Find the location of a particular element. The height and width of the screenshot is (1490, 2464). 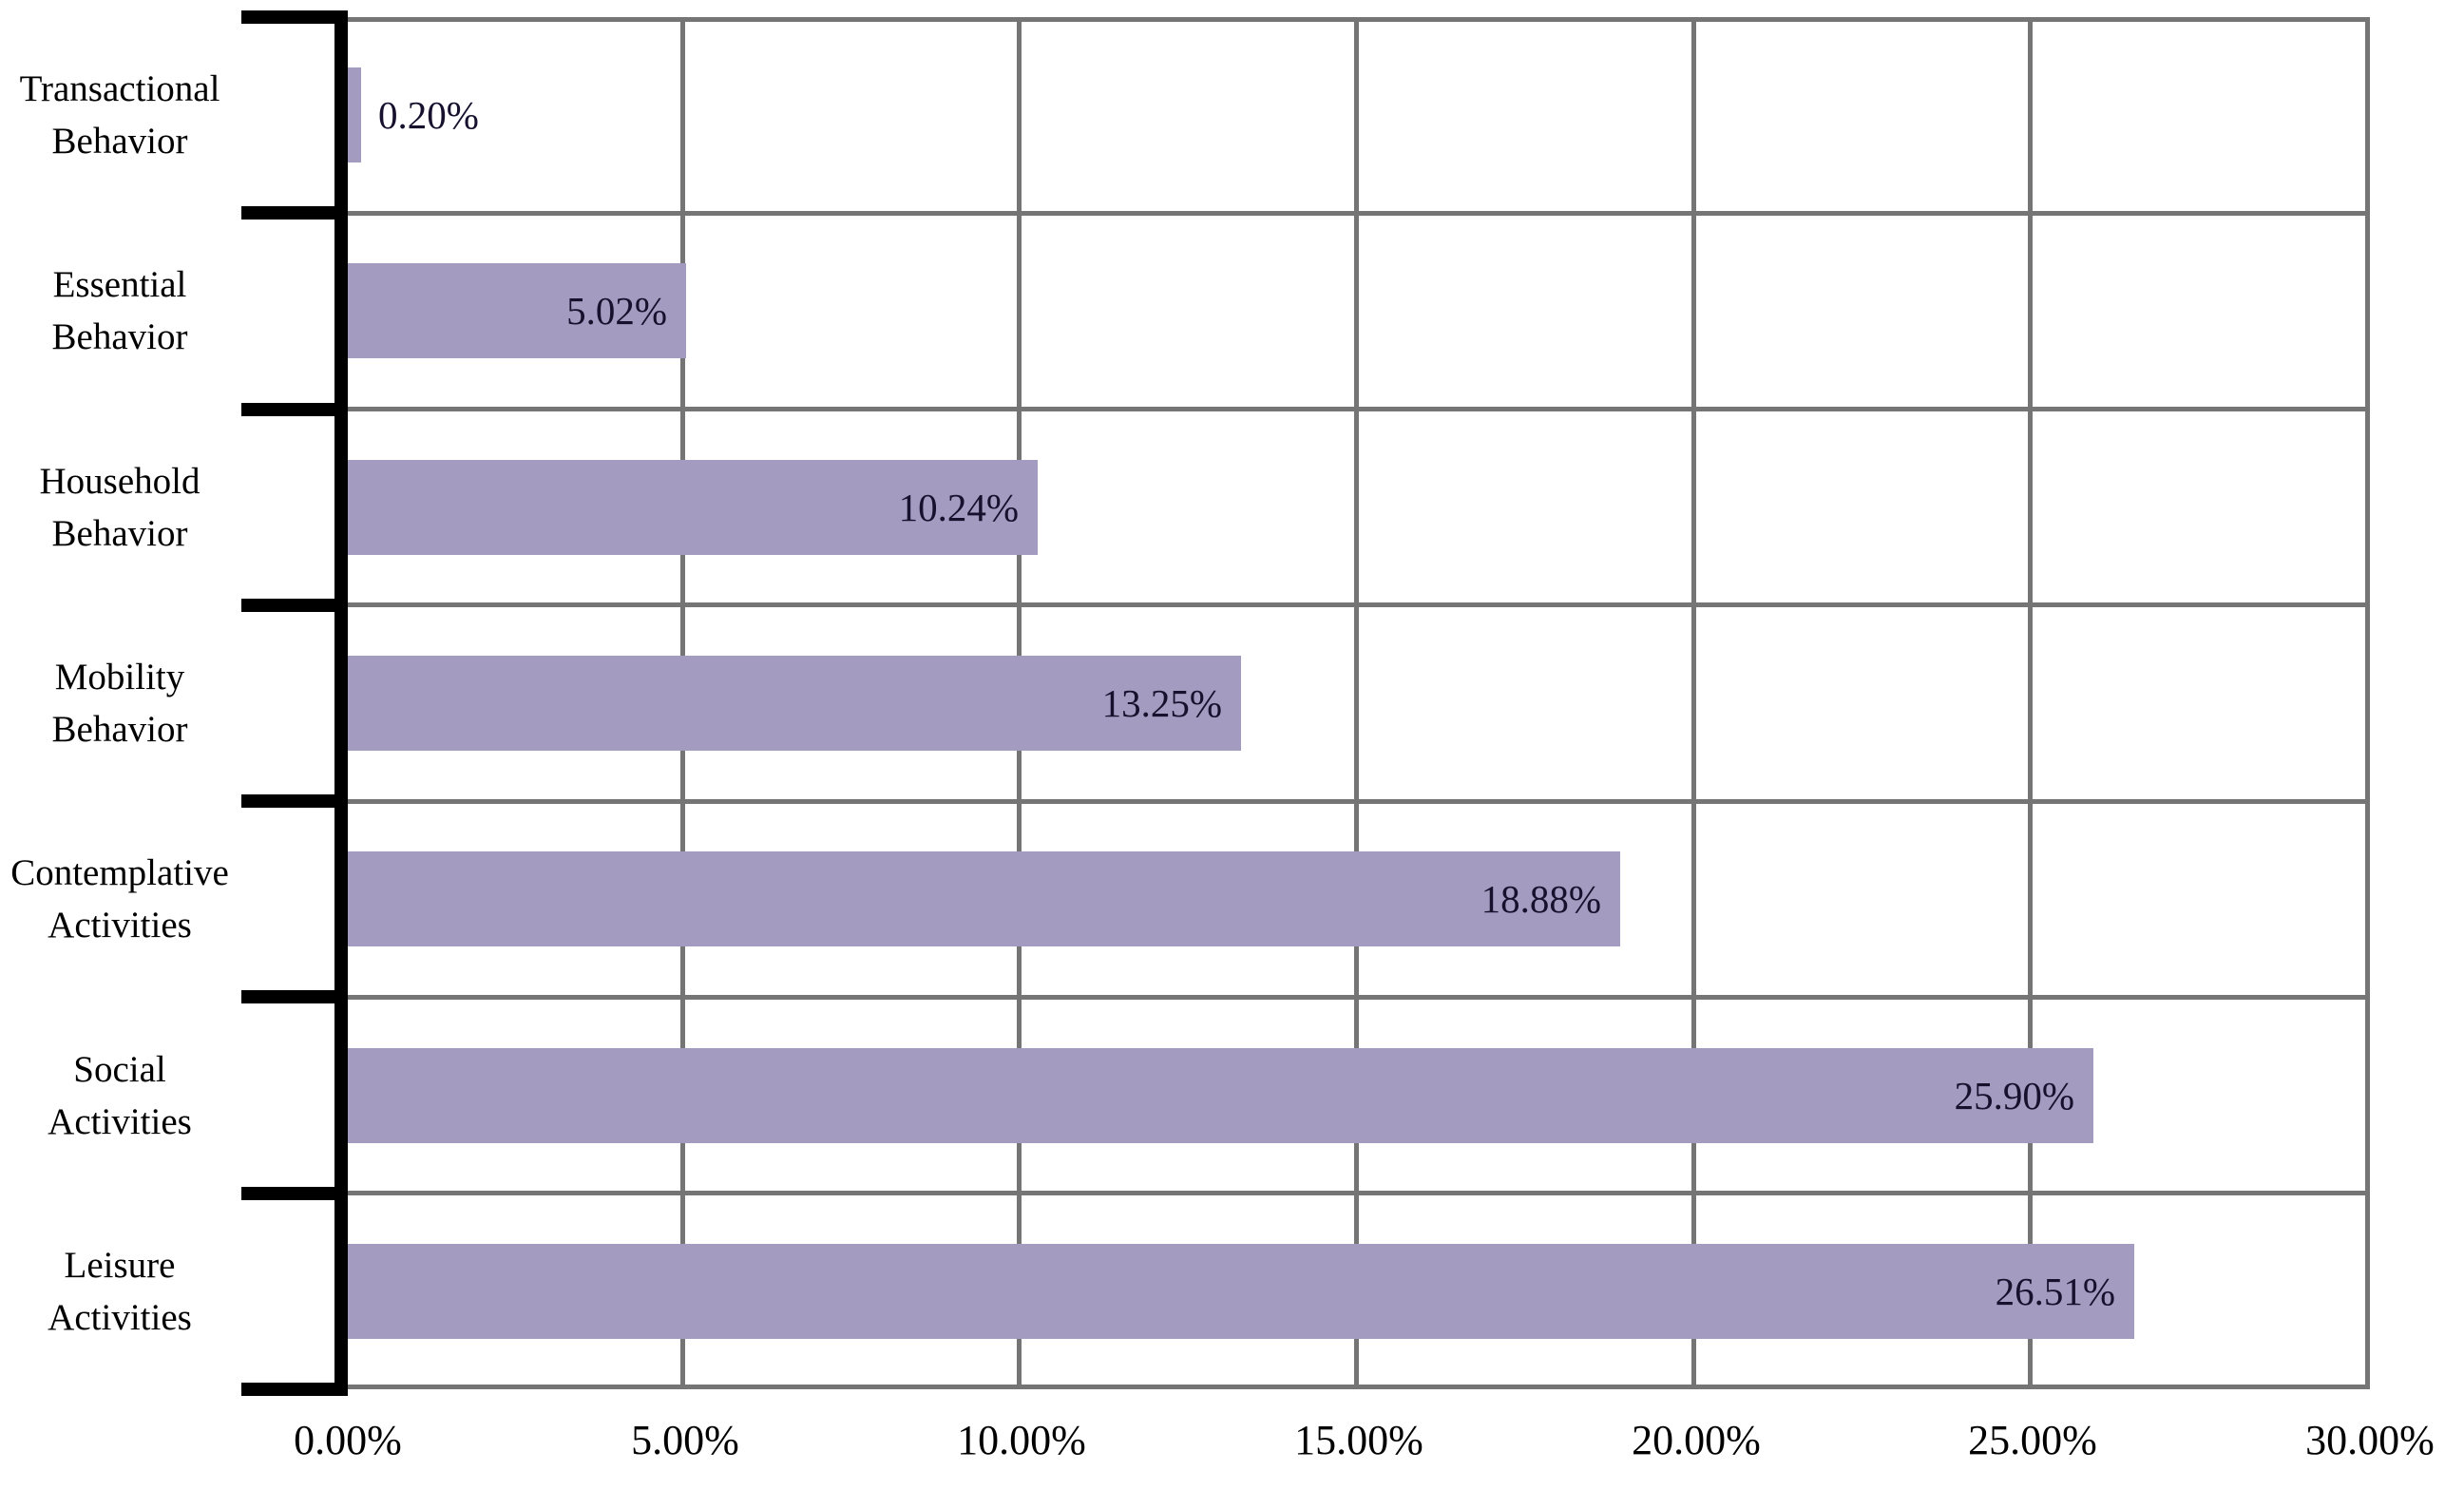

category-label: Contemplative Activities is located at coordinates (119, 899).